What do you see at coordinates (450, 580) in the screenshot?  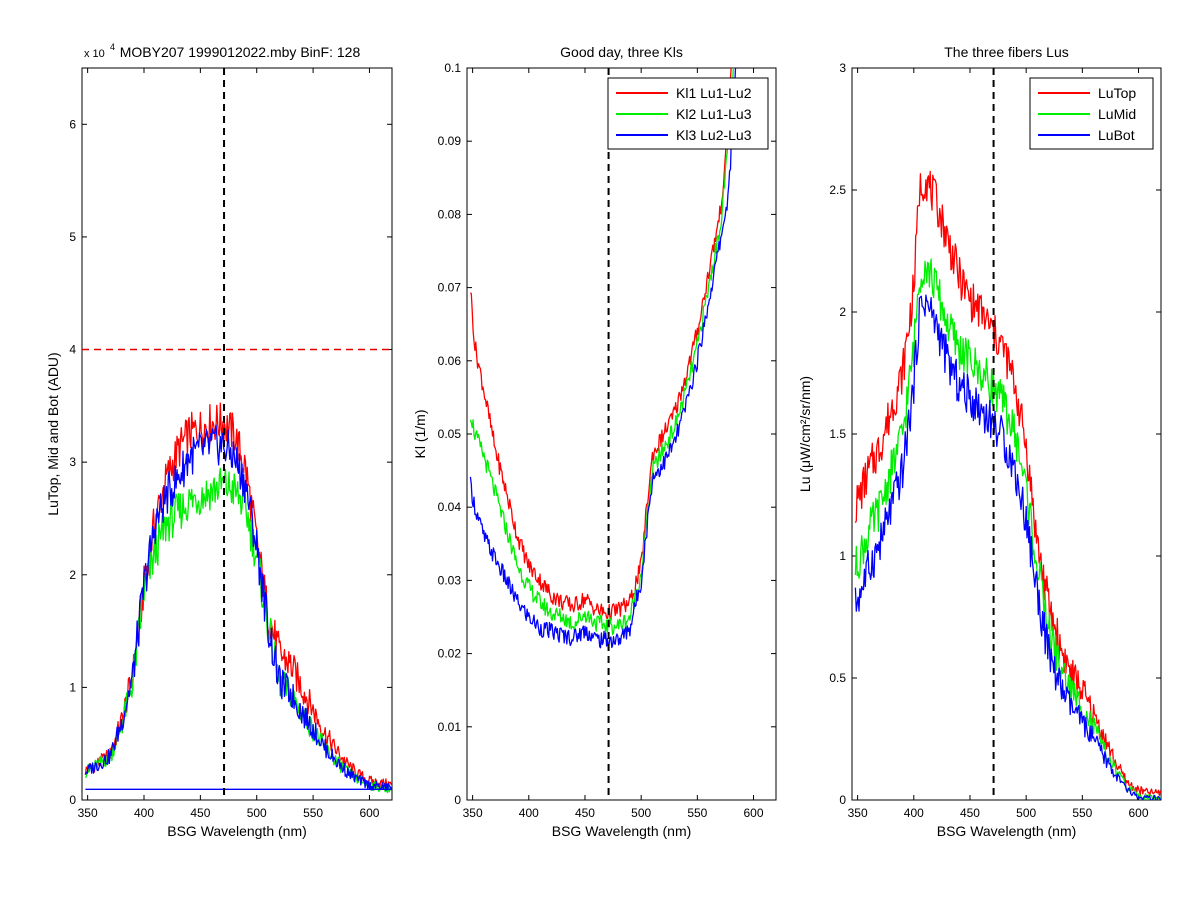 I see `y-tick-label: 0.03` at bounding box center [450, 580].